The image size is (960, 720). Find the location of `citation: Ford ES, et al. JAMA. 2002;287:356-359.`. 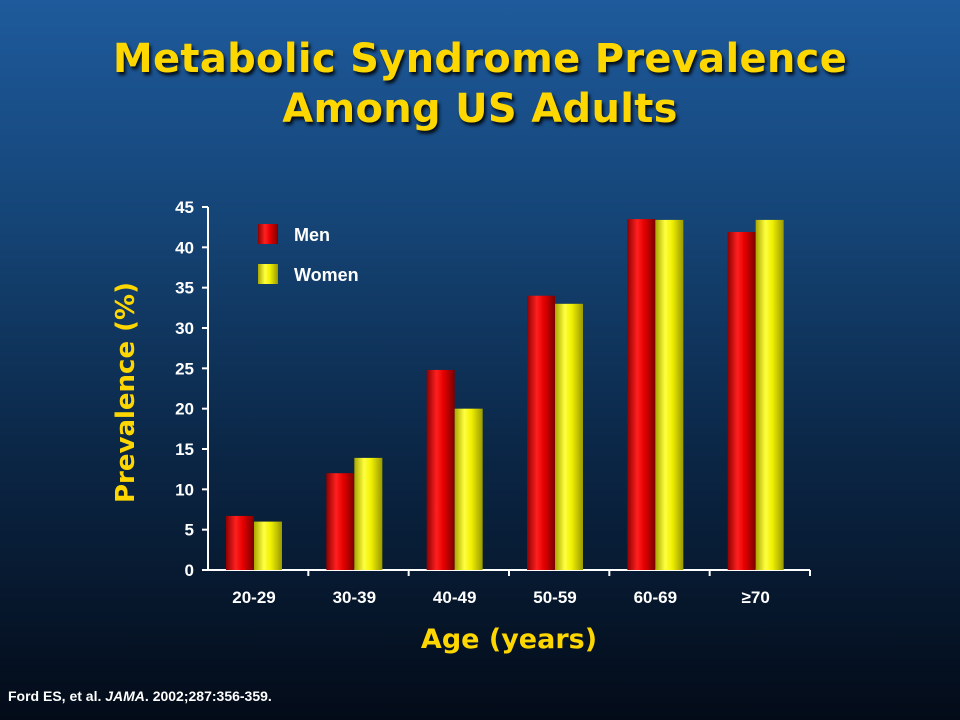

citation: Ford ES, et al. JAMA. 2002;287:356-359. is located at coordinates (140, 696).